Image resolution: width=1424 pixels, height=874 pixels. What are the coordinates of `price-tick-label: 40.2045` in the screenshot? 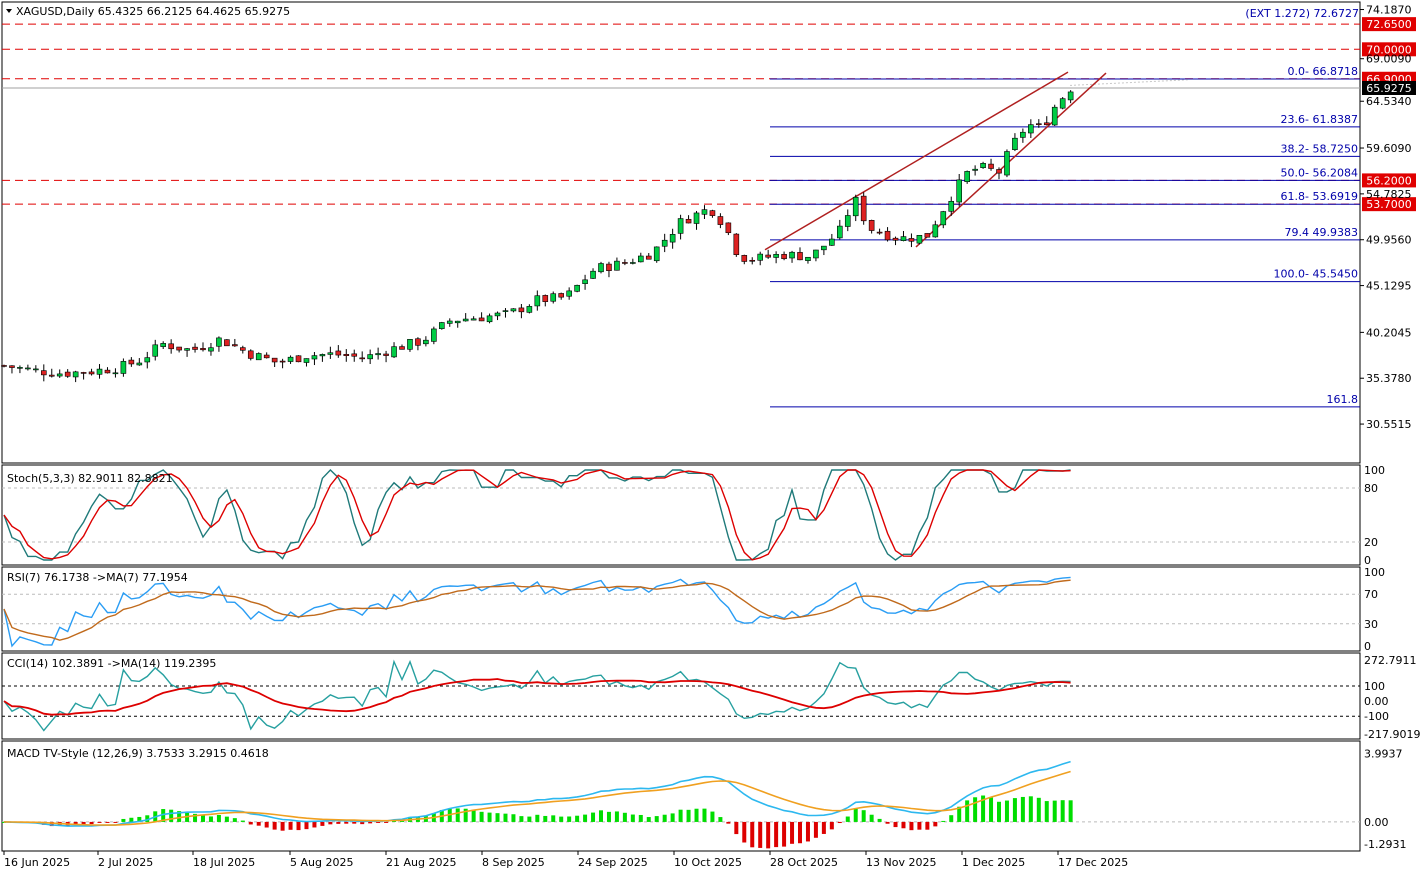 It's located at (1389, 332).